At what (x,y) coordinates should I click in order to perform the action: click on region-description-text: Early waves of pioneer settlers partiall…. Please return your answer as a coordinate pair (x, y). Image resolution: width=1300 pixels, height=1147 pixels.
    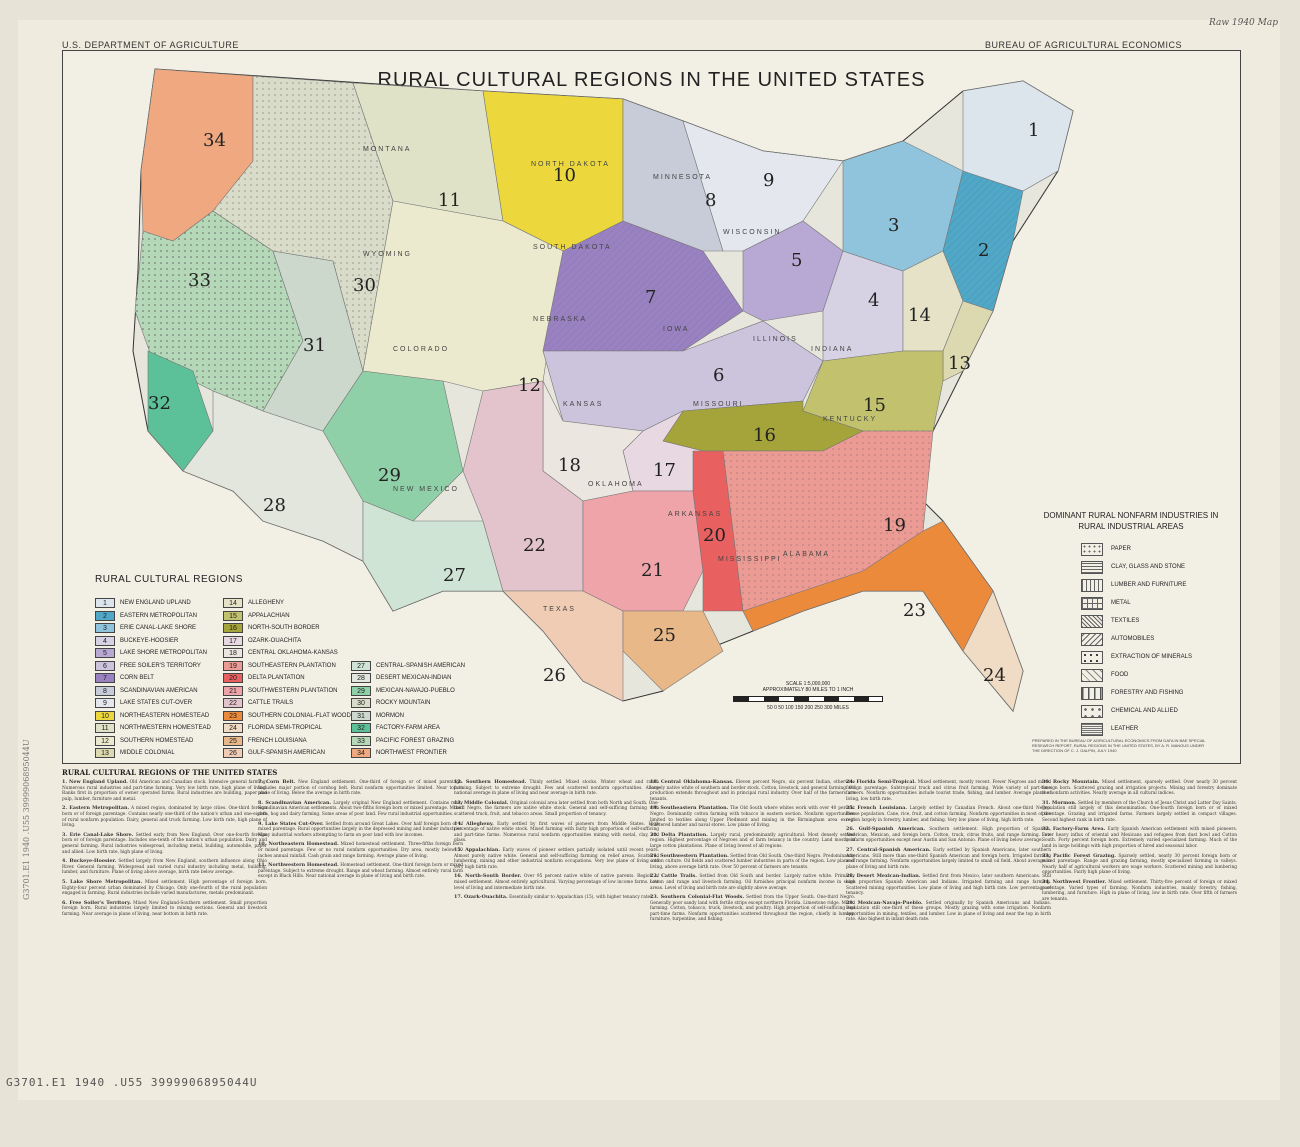
    Looking at the image, I should click on (556, 858).